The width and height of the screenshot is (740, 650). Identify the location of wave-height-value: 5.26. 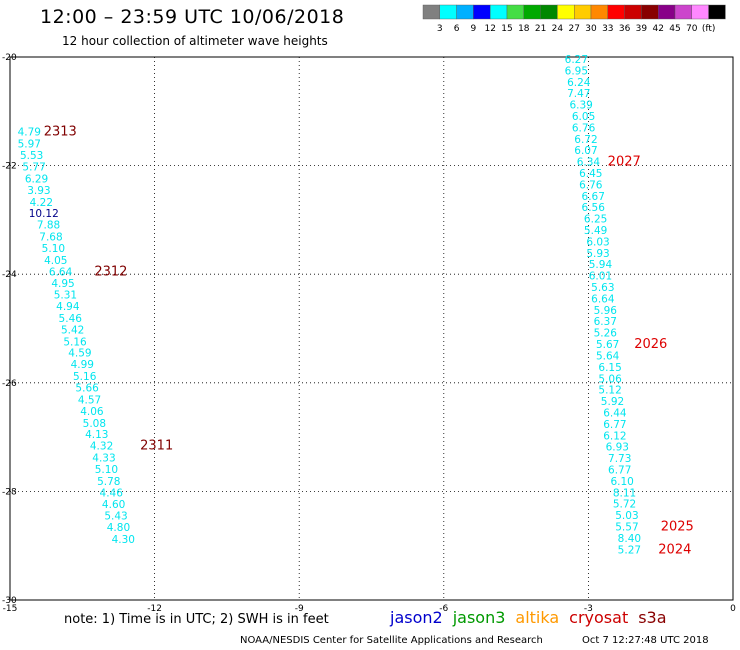
(606, 334).